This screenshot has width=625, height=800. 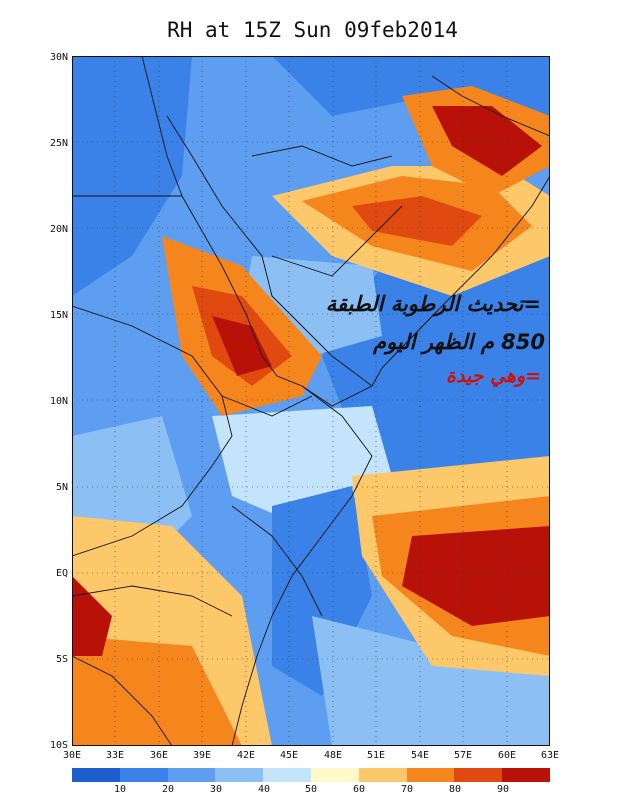 I want to click on lon-label-39e: 39E, so click(x=202, y=755).